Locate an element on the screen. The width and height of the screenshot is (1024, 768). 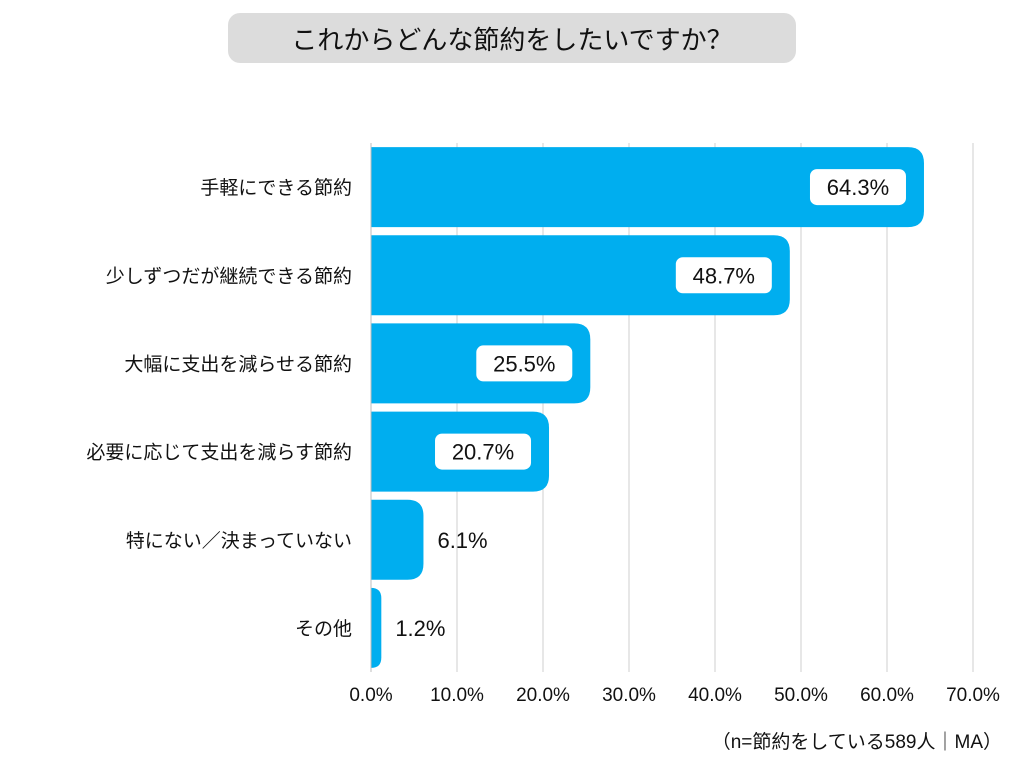
category-label: 特にない／決まっていない is located at coordinates (239, 541).